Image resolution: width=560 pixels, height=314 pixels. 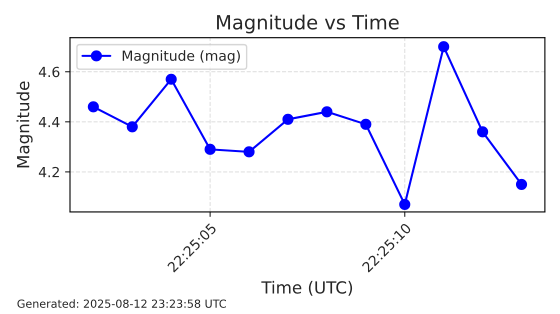 What do you see at coordinates (306, 288) in the screenshot?
I see `x-axis-title: Time (UTC)` at bounding box center [306, 288].